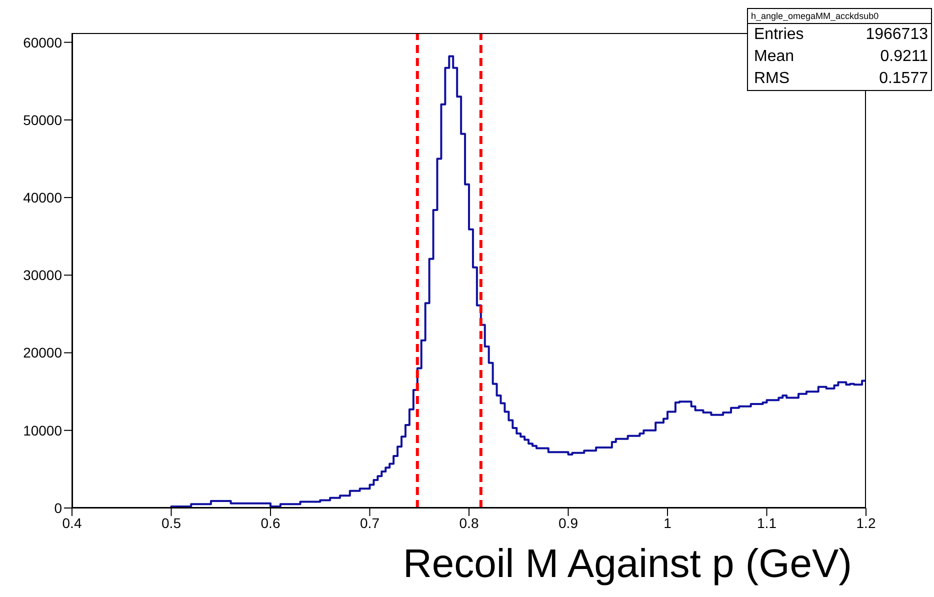 The height and width of the screenshot is (597, 934). I want to click on y-tick-label: 50000, so click(42, 120).